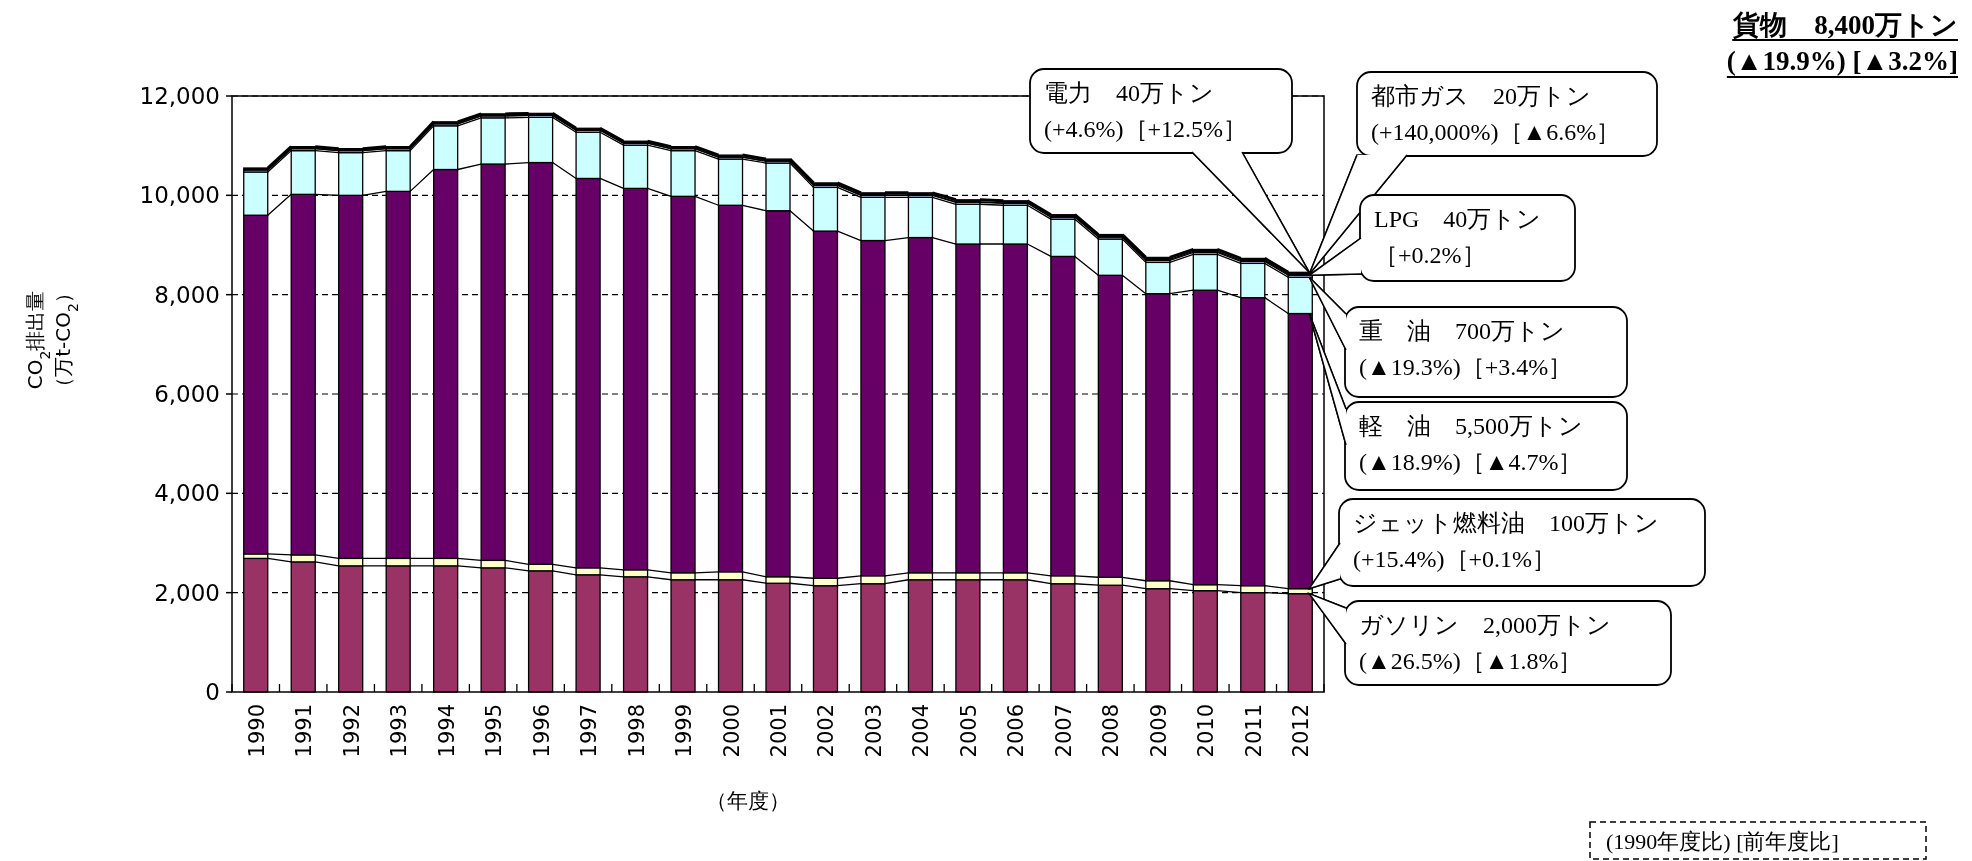  What do you see at coordinates (1485, 643) in the screenshot?
I see `annotation: ガソリン 2,000万トン(▲26.5%)［▲1.8%］` at bounding box center [1485, 643].